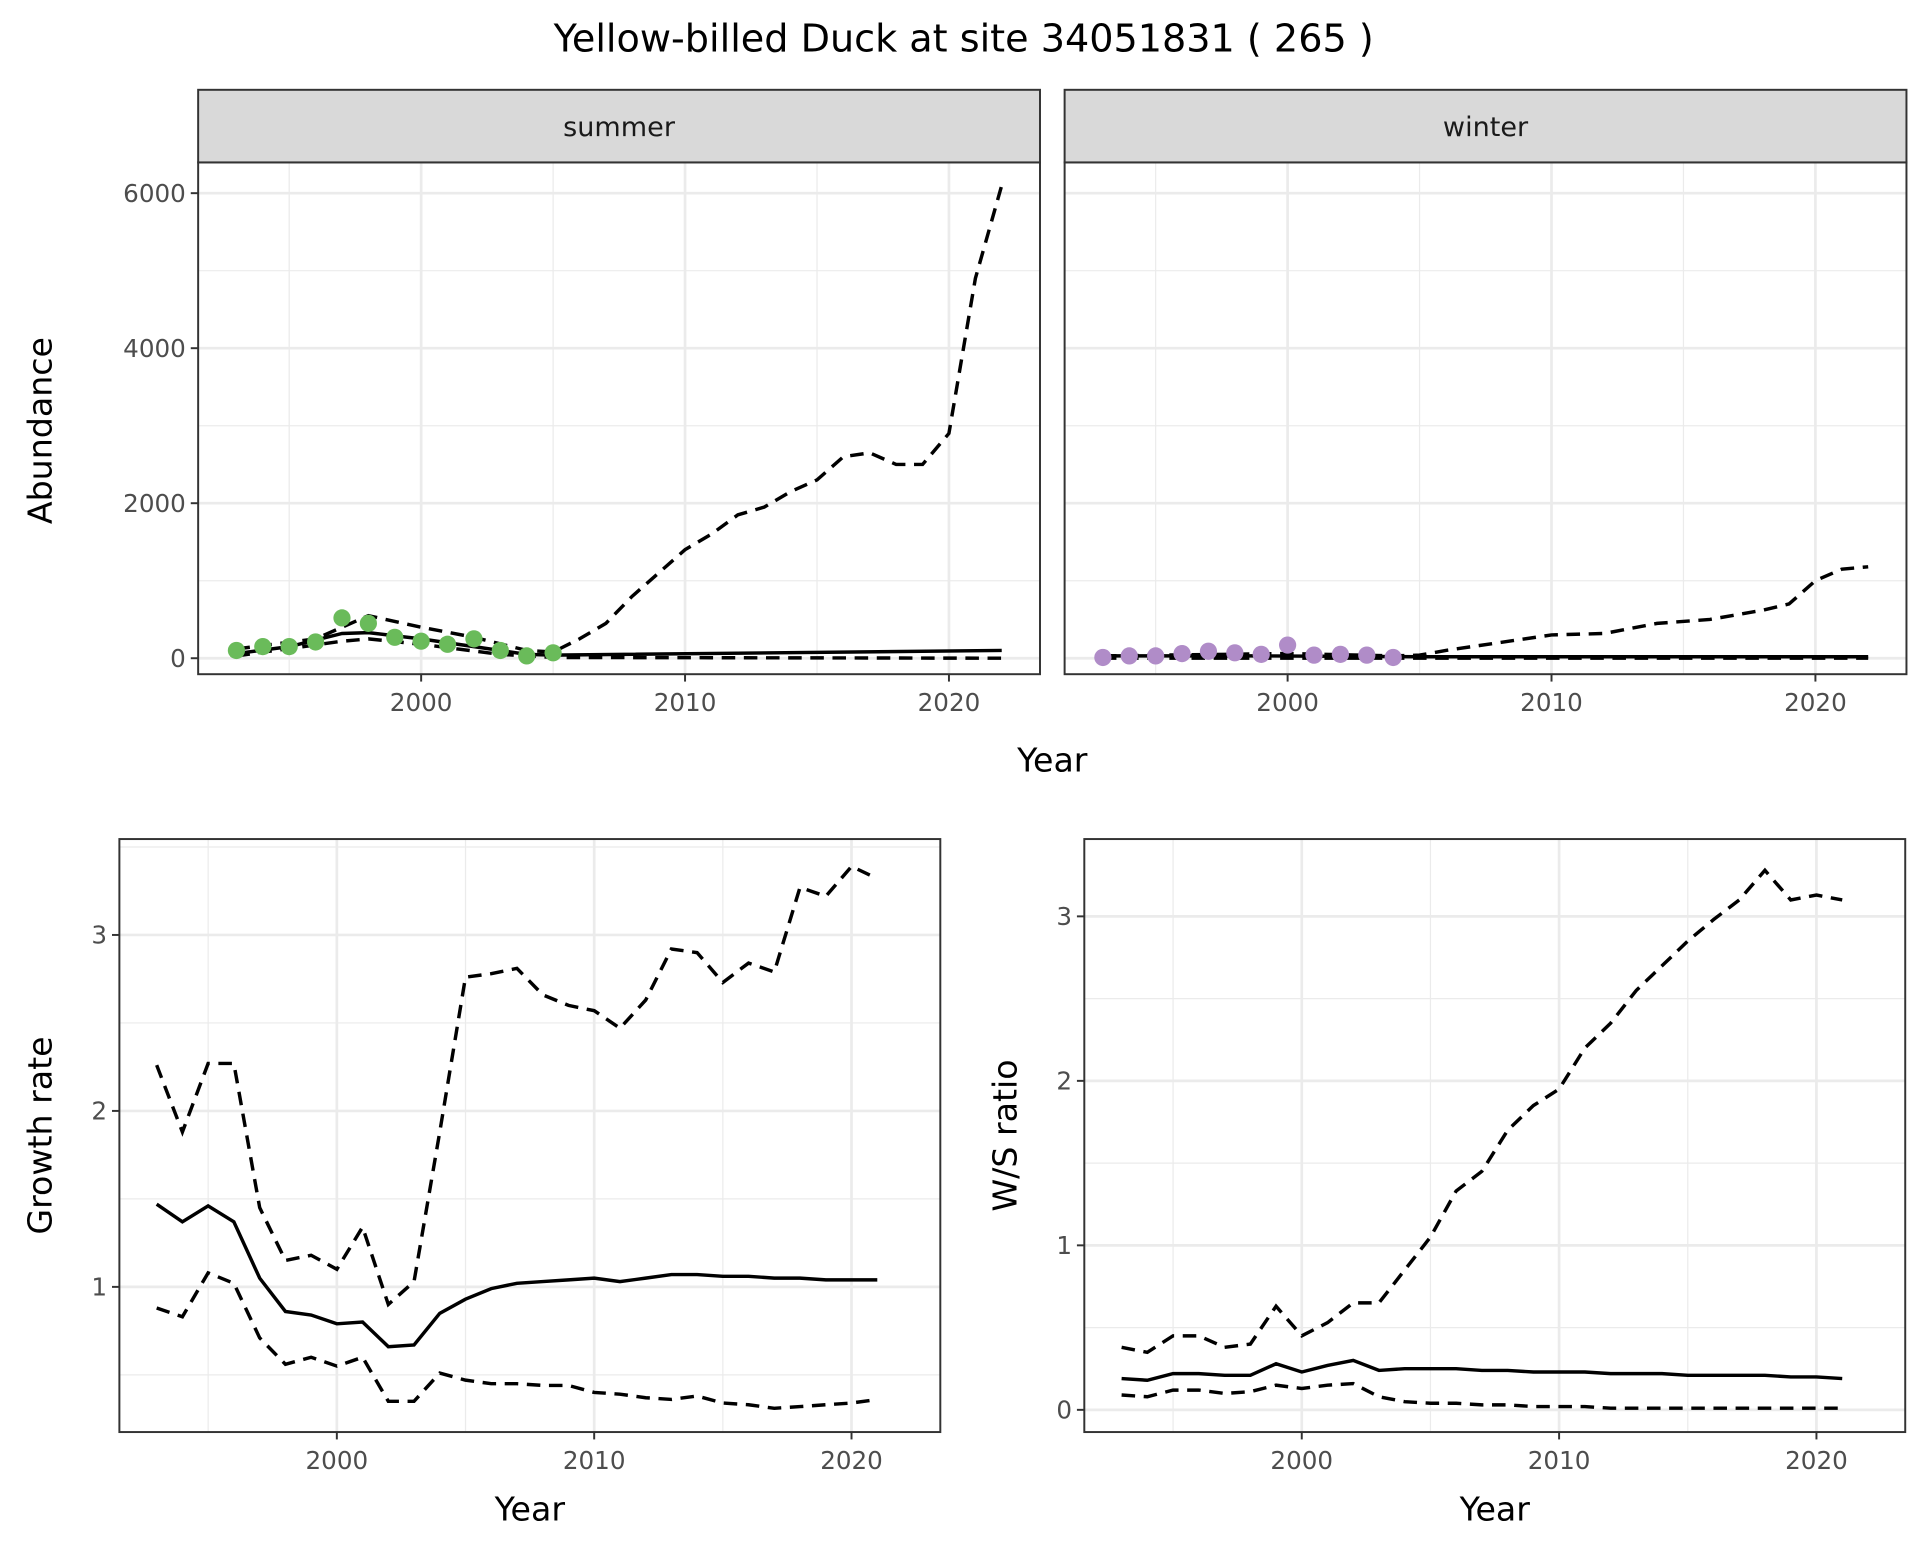 The width and height of the screenshot is (1920, 1560). Describe the element at coordinates (39, 1135) in the screenshot. I see `y-axis-label: Growth rate` at that location.